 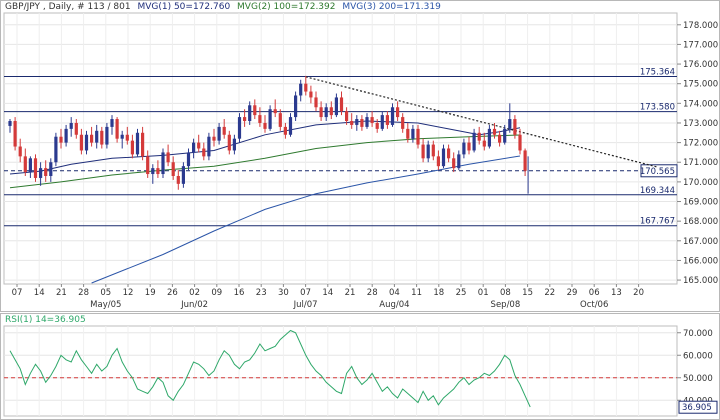 I want to click on rsi-line, so click(x=270, y=368).